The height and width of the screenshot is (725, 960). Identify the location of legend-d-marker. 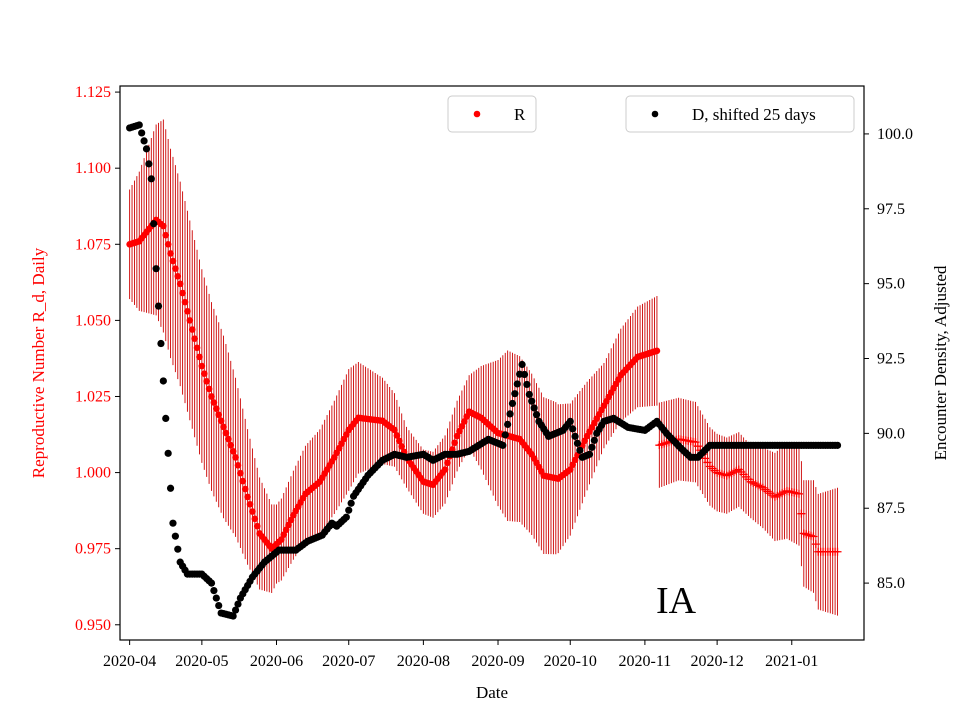
(655, 114).